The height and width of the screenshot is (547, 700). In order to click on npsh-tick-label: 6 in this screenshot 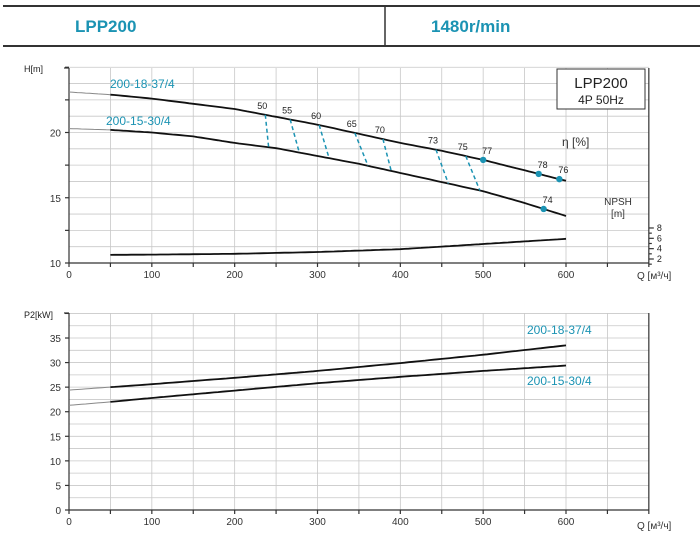, I will do `click(659, 238)`.